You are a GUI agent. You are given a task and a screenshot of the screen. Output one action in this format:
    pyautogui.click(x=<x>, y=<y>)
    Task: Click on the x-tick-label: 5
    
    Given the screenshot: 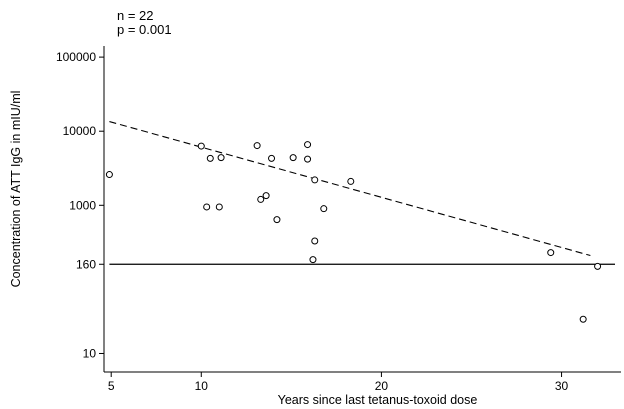 What is the action you would take?
    pyautogui.click(x=111, y=386)
    